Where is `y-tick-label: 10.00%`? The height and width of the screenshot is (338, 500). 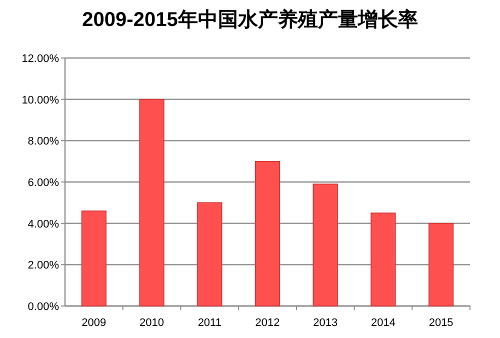
y-tick-label: 10.00% is located at coordinates (41, 100).